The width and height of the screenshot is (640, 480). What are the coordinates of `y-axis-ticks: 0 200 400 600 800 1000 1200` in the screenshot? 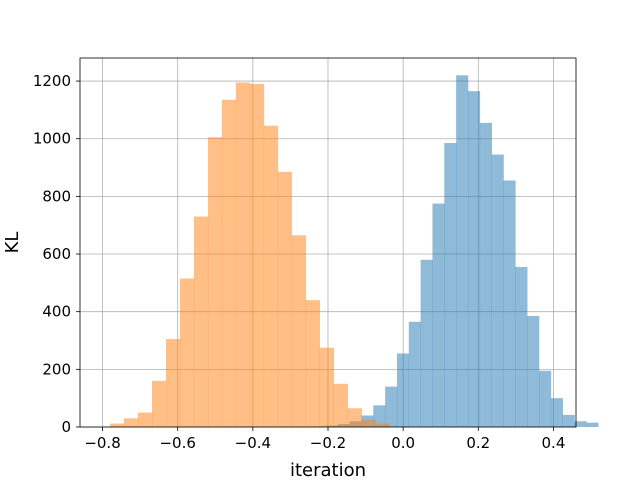 It's located at (56, 254).